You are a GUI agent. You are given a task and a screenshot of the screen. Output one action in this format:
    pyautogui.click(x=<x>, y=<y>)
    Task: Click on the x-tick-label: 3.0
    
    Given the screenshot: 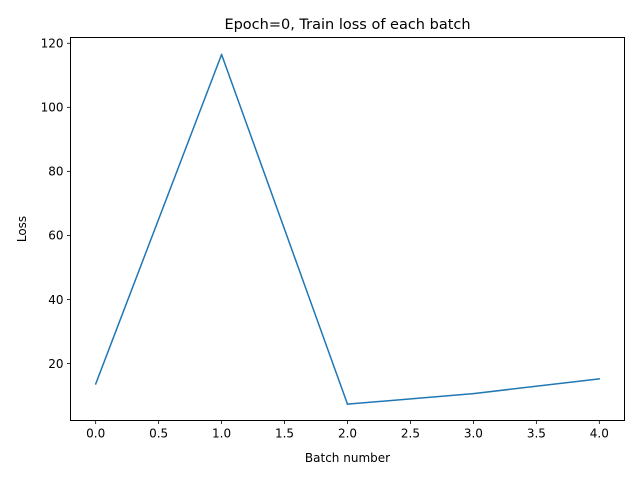 What is the action you would take?
    pyautogui.click(x=473, y=434)
    